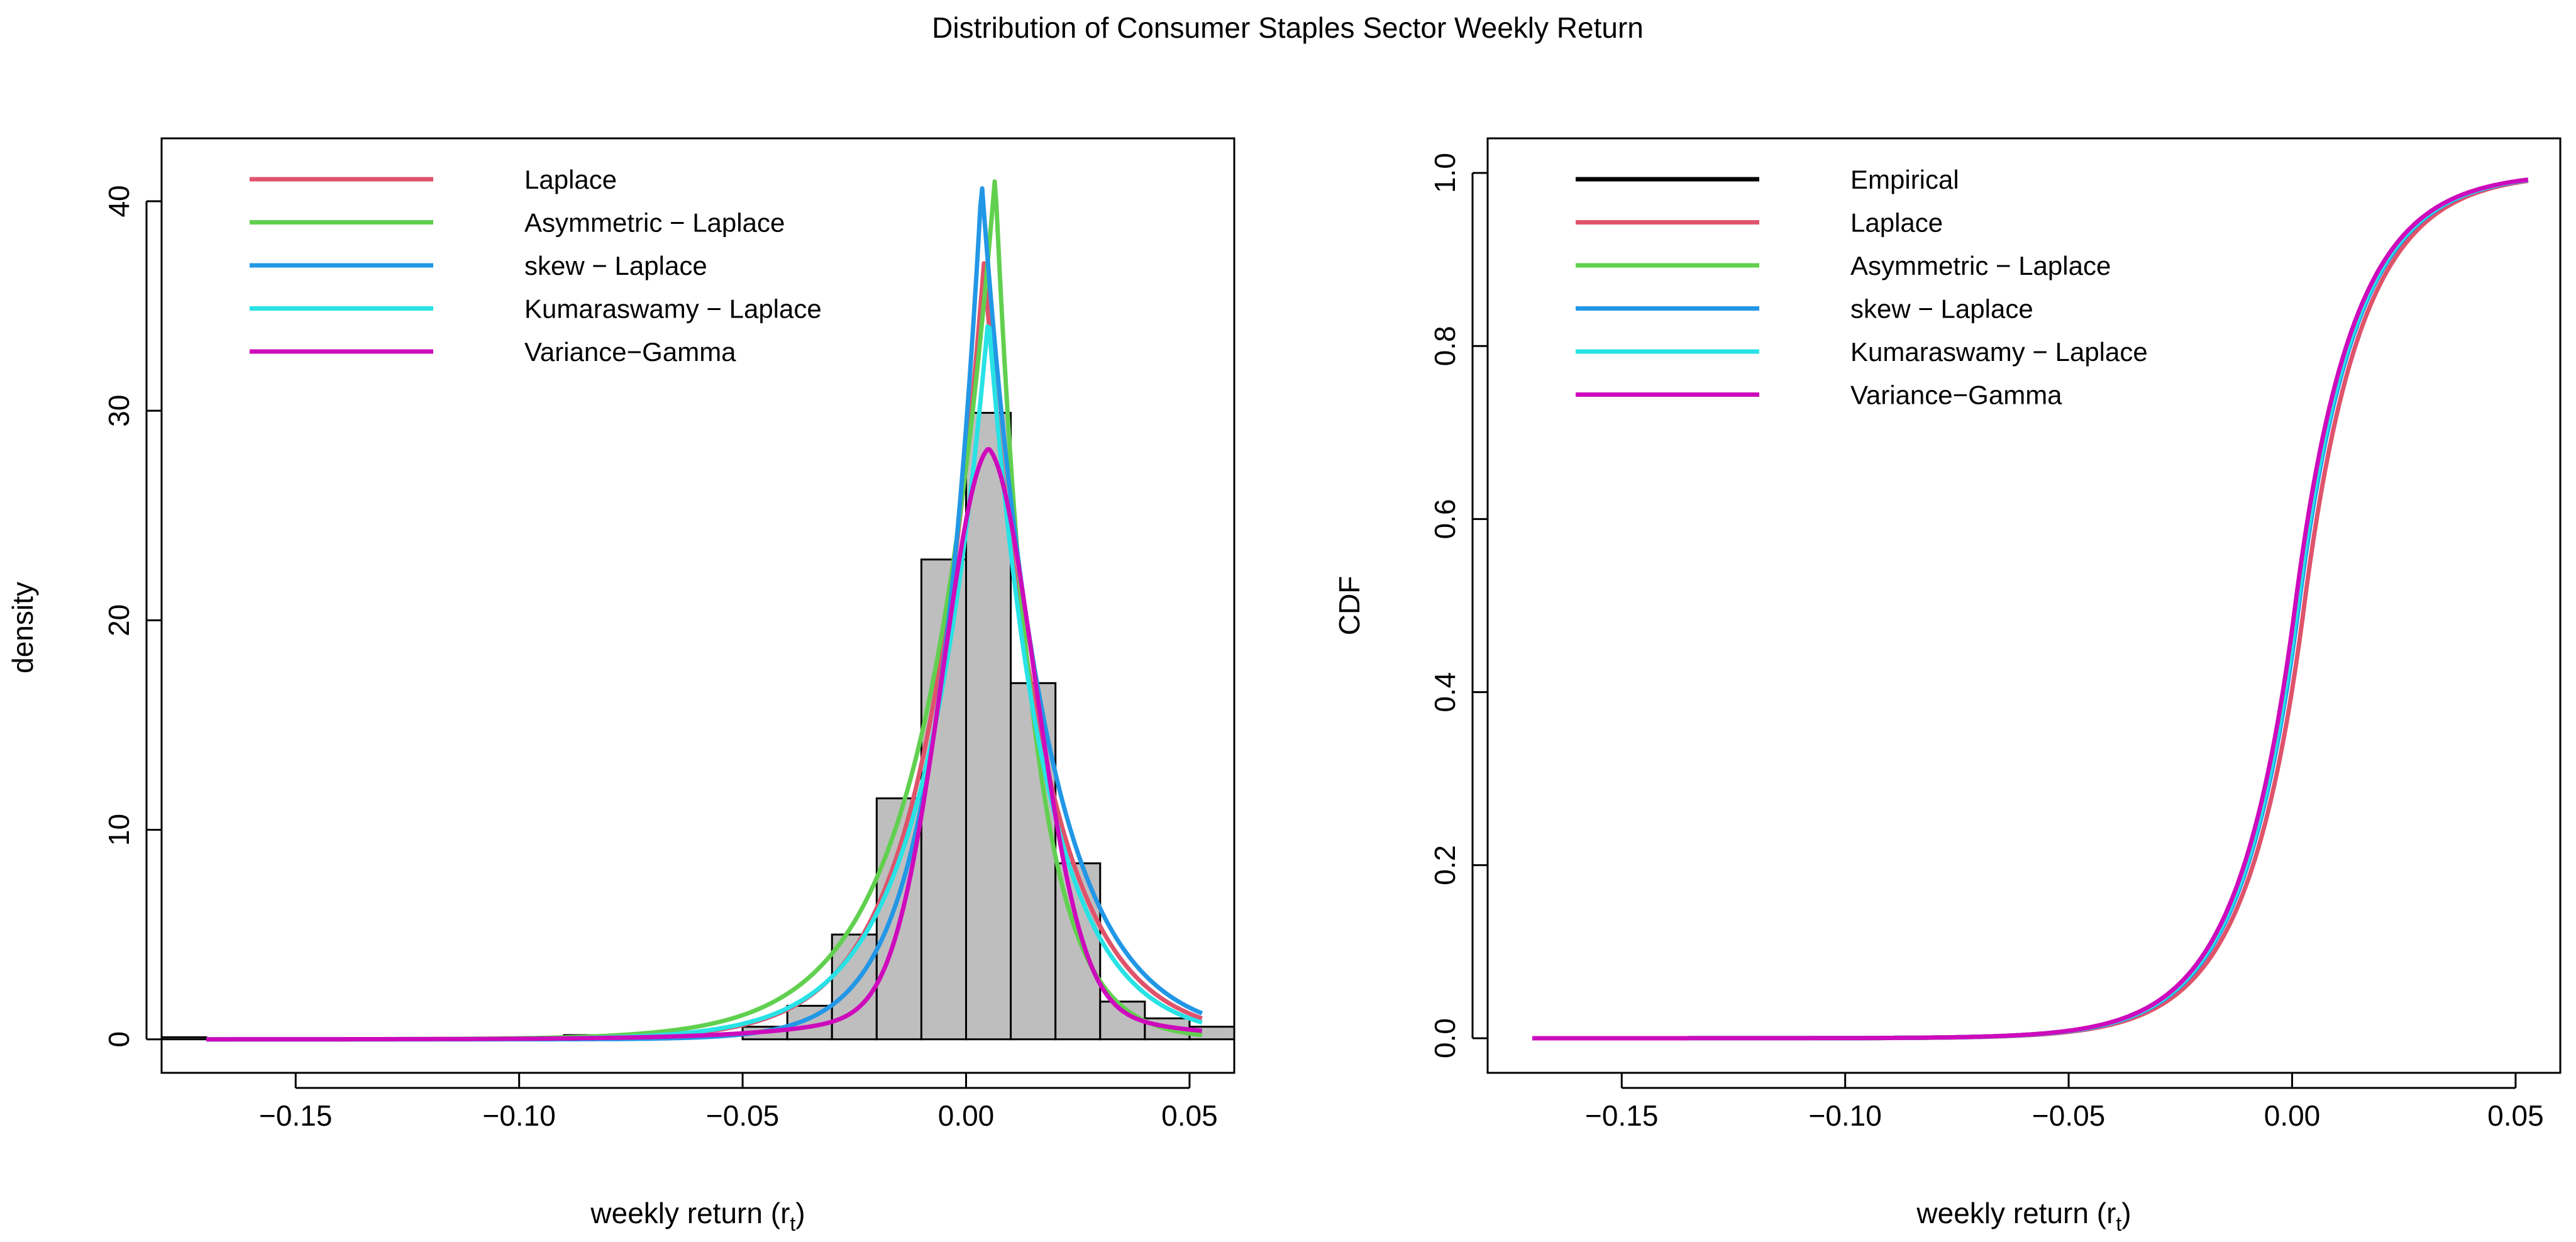 The width and height of the screenshot is (2576, 1242). I want to click on y-tick-label: 0.8, so click(1445, 346).